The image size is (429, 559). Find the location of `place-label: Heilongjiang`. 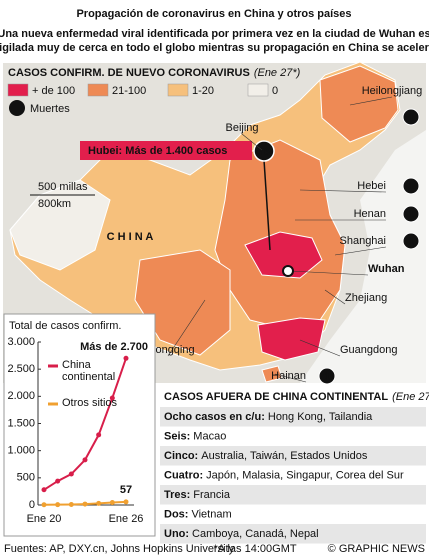

place-label: Heilongjiang is located at coordinates (392, 91).